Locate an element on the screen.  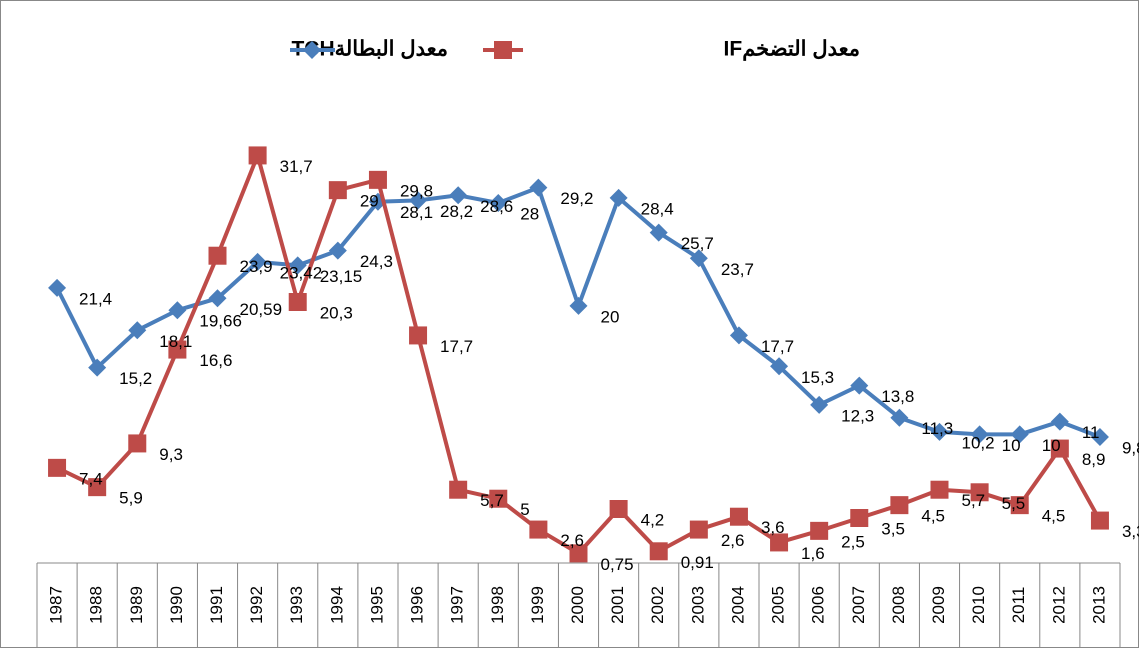
x-tick-label: 1987 is located at coordinates (56, 605).